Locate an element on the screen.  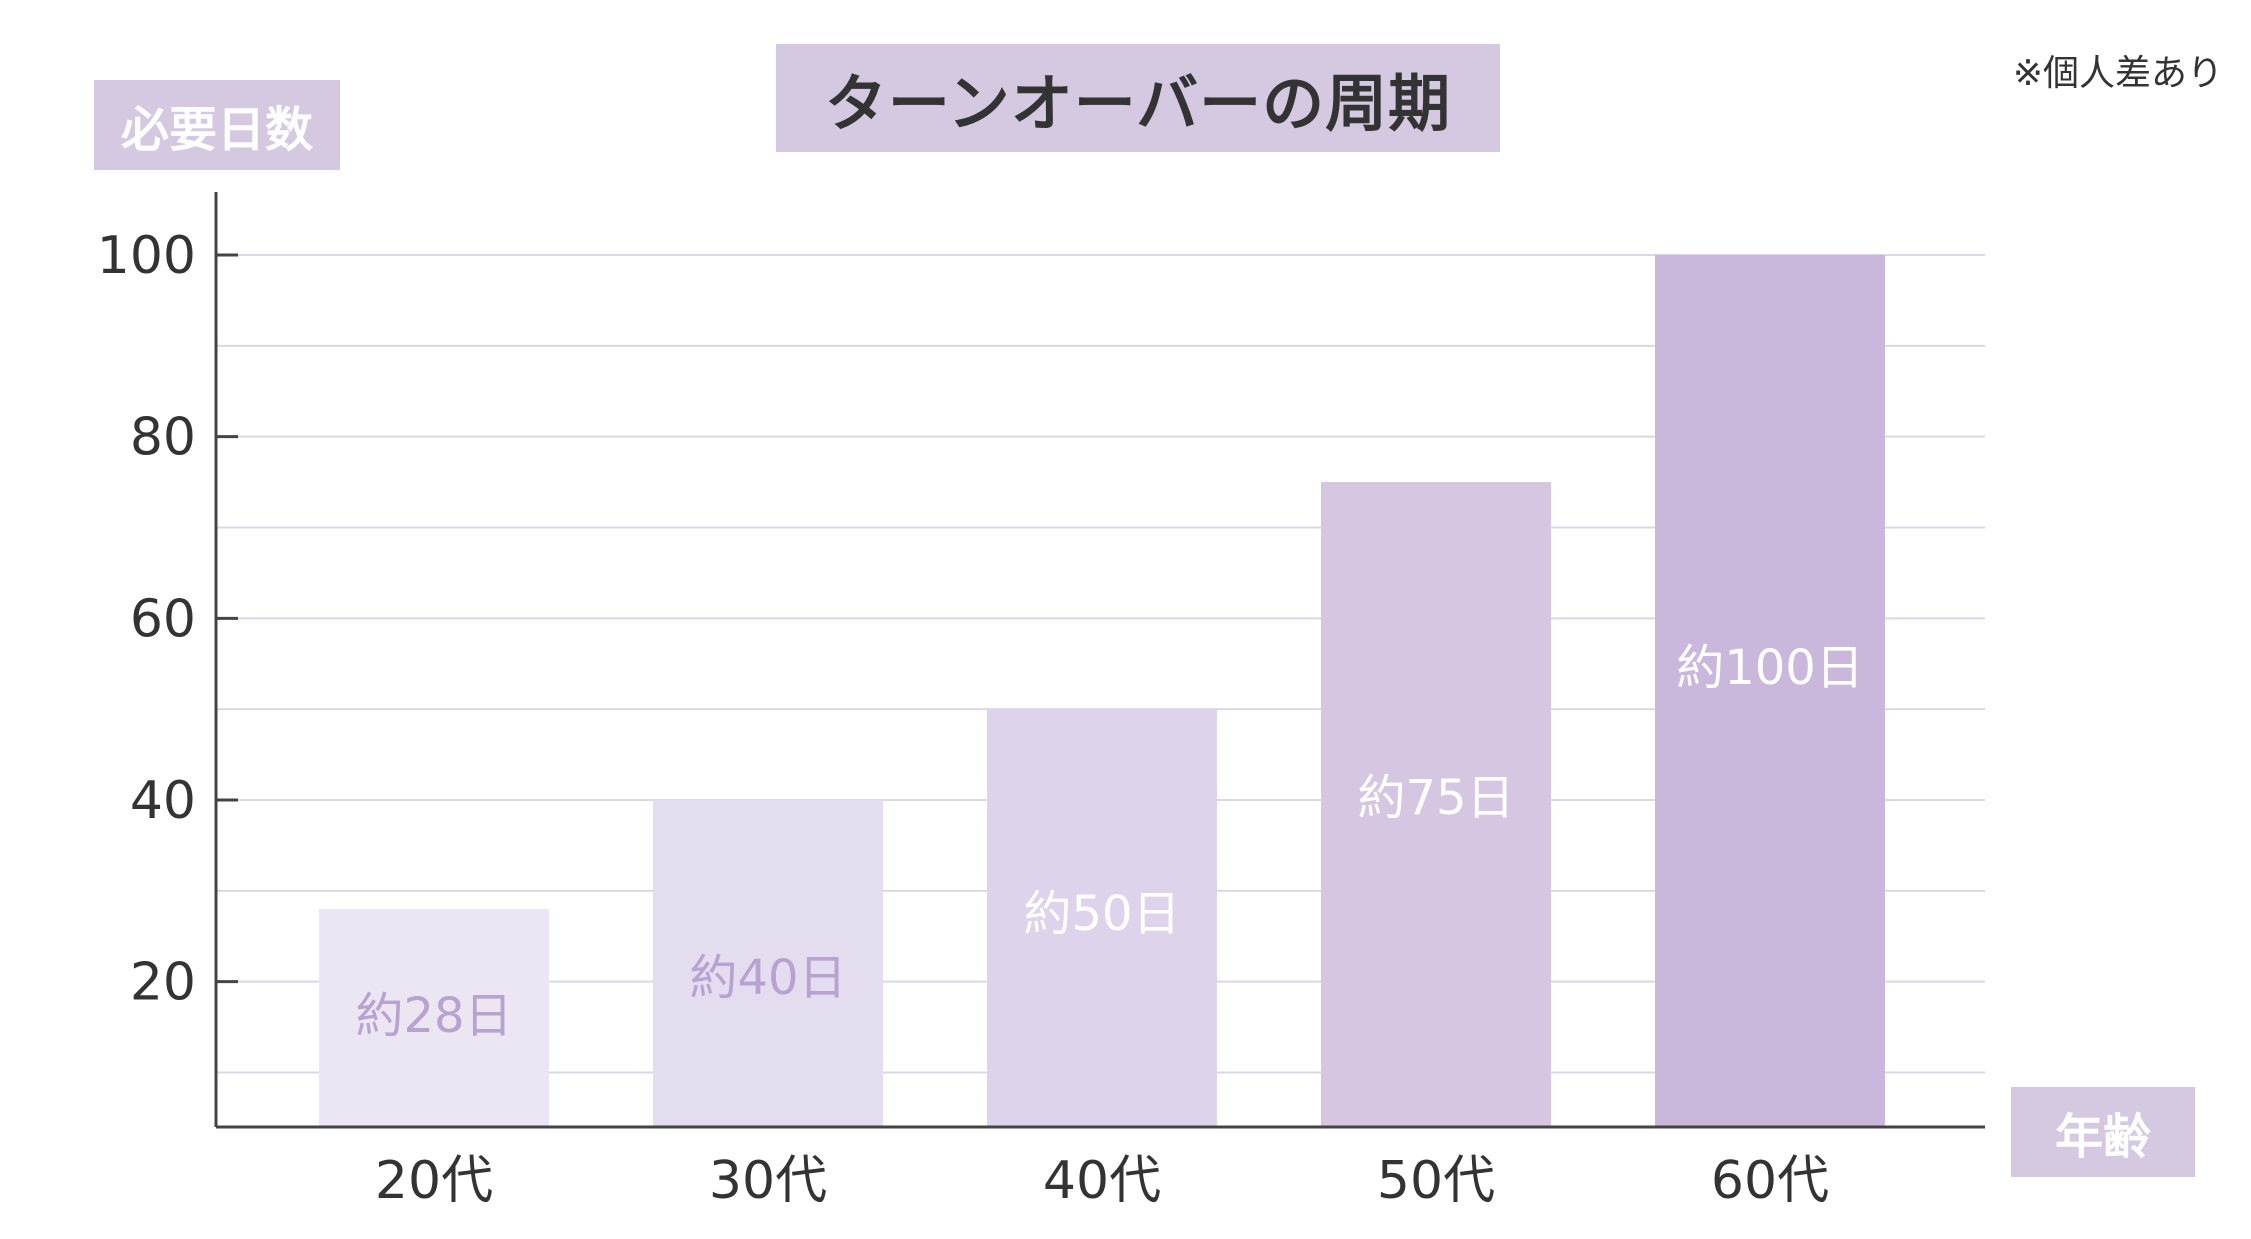
bar-20代 is located at coordinates (434, 1018).